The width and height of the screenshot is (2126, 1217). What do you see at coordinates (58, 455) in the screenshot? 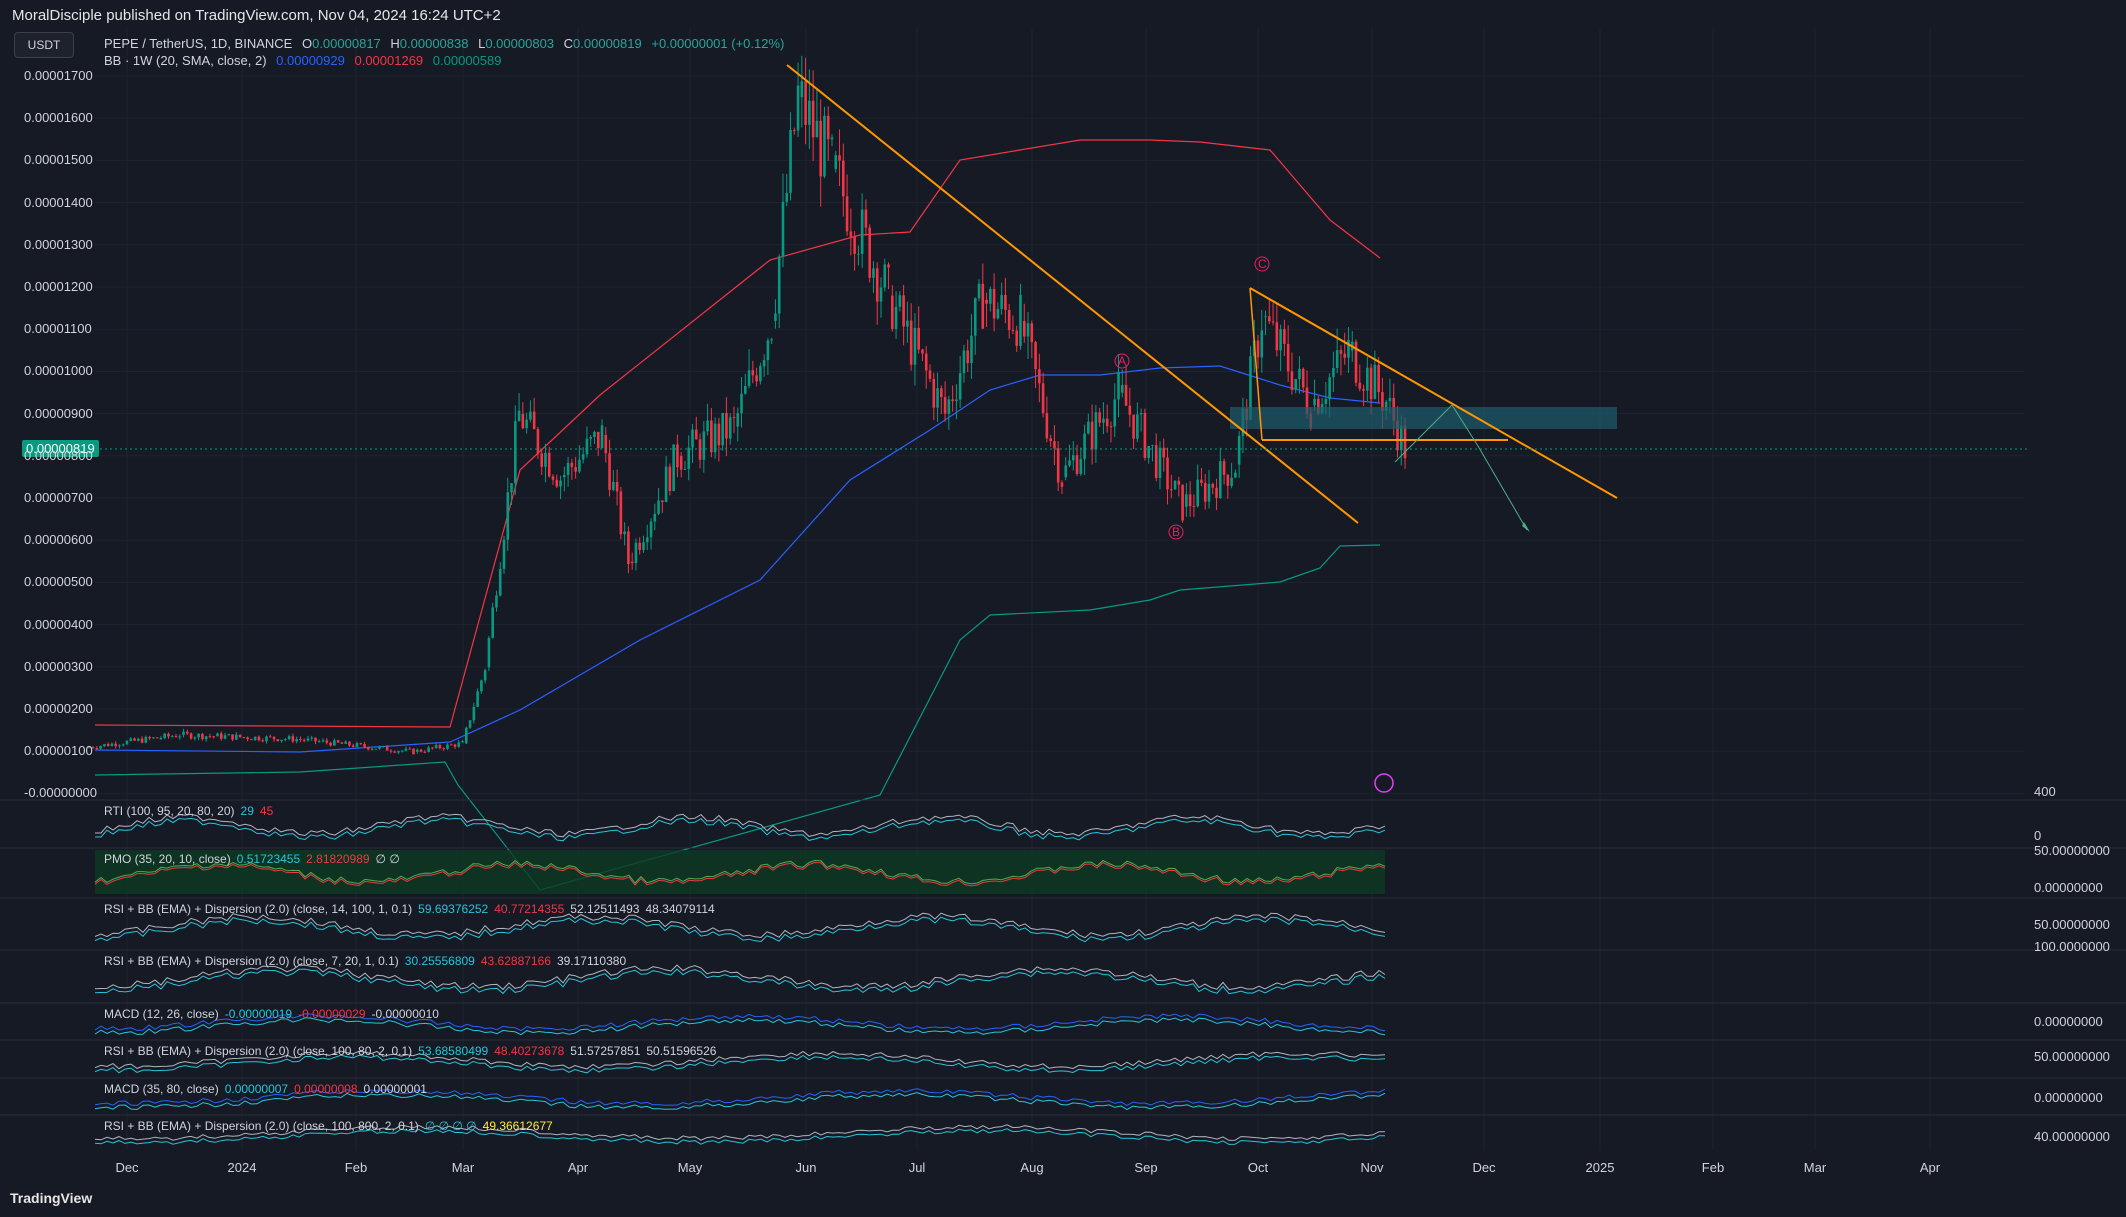
I see `y-tick-label: 0.00000800` at bounding box center [58, 455].